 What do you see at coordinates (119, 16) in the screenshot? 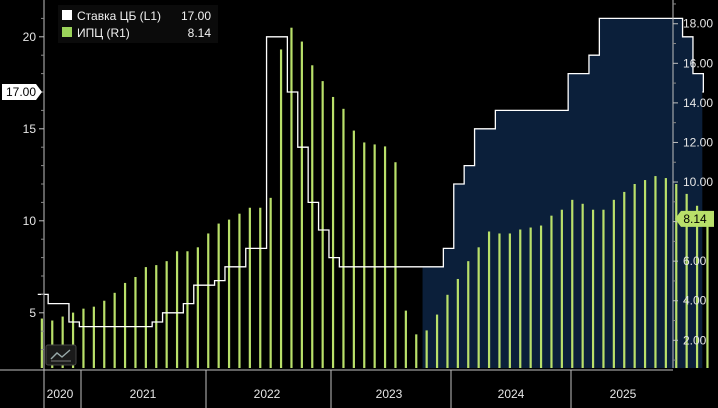
I see `legend-rate-name: Ставка ЦБ (L1)` at bounding box center [119, 16].